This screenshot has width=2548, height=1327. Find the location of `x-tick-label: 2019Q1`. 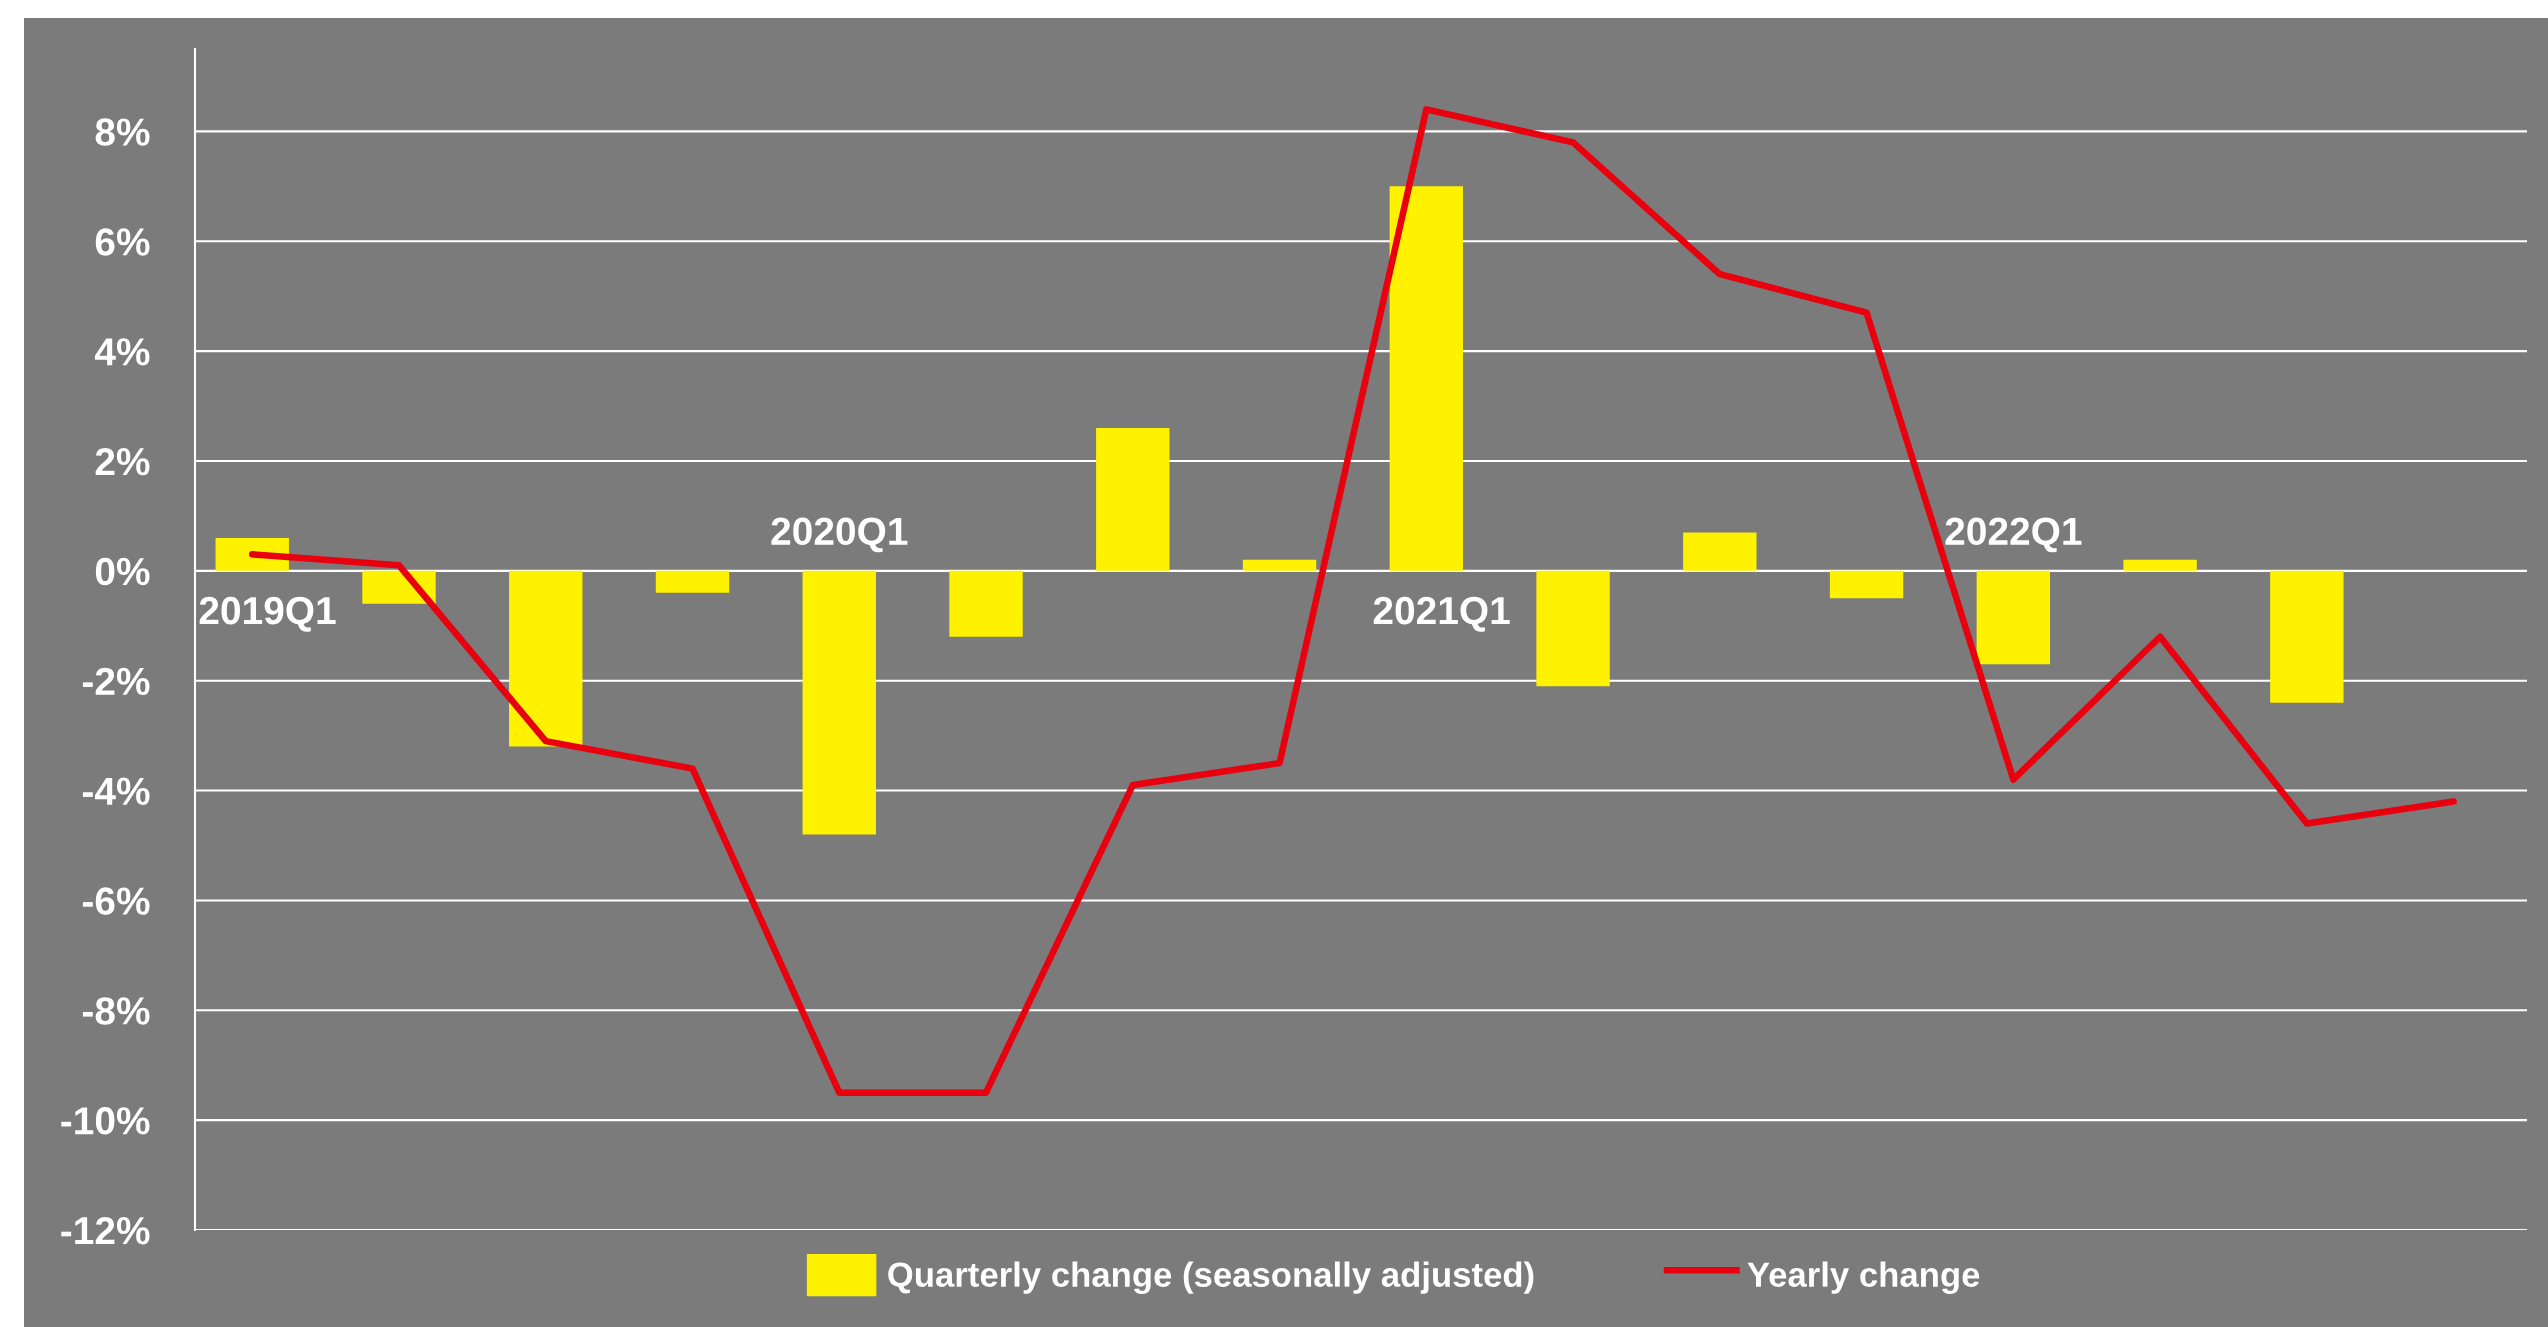

x-tick-label: 2019Q1 is located at coordinates (267, 614).